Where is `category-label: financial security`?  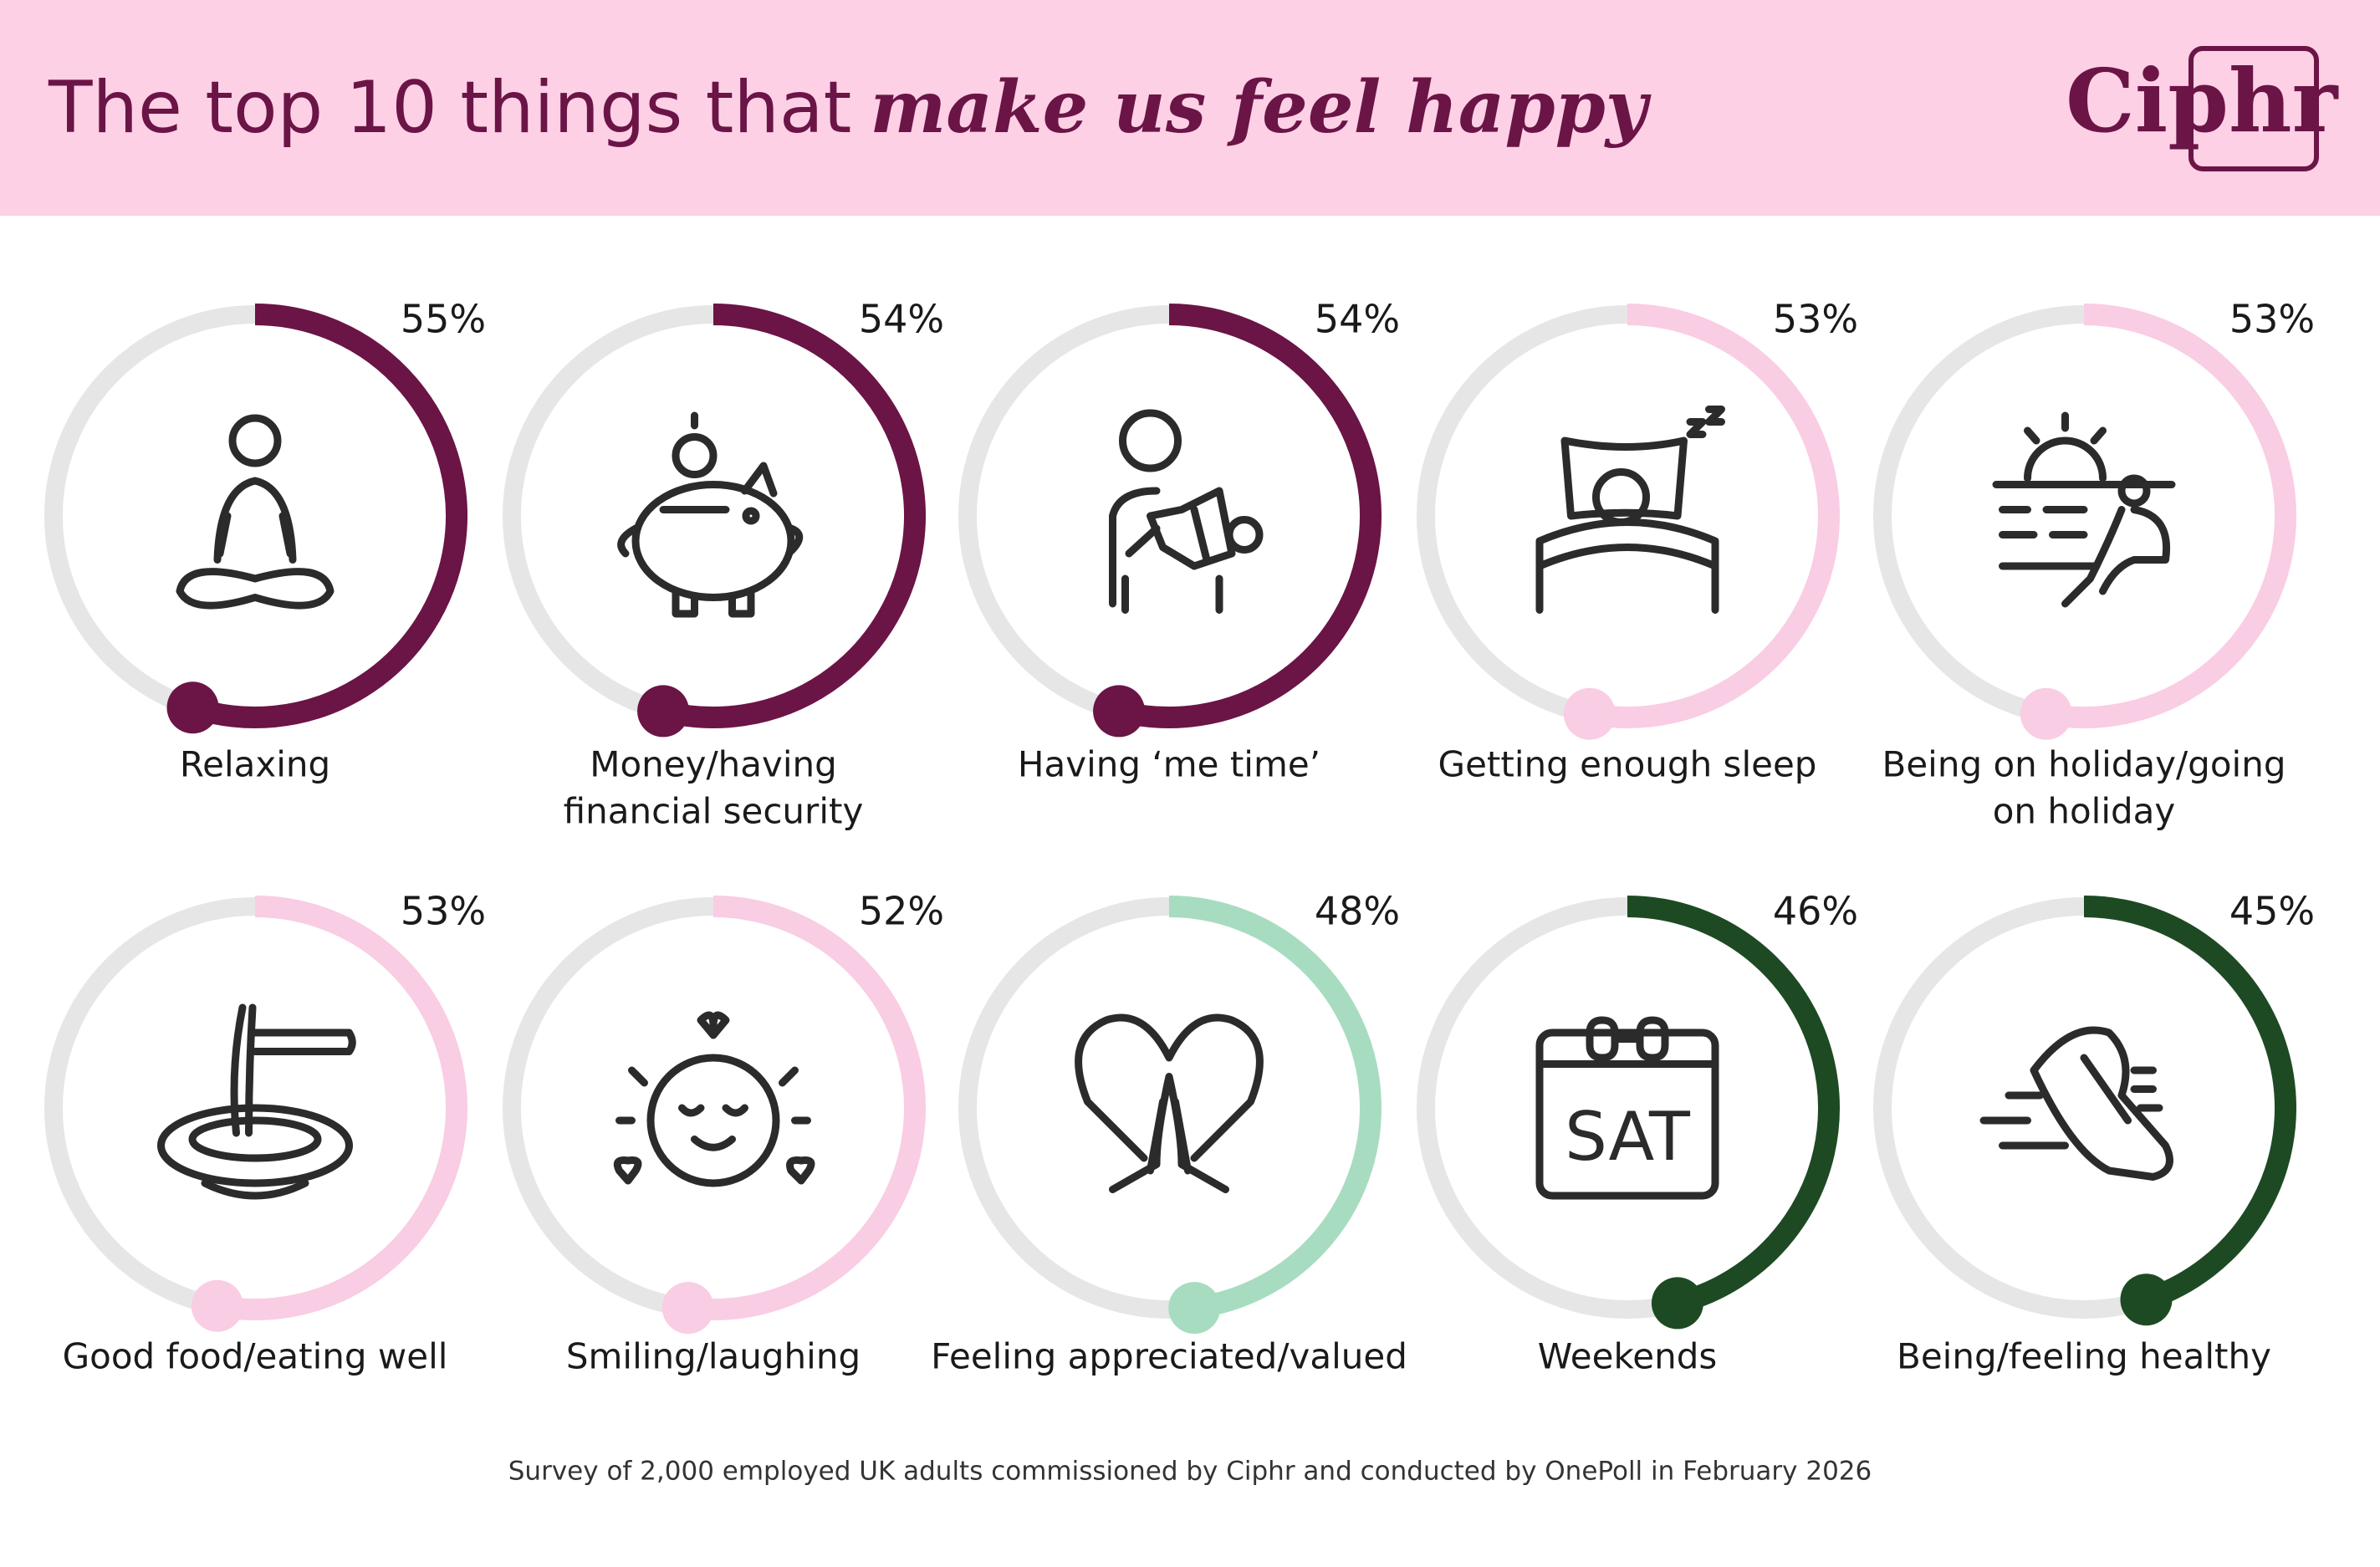
category-label: financial security is located at coordinates (714, 811).